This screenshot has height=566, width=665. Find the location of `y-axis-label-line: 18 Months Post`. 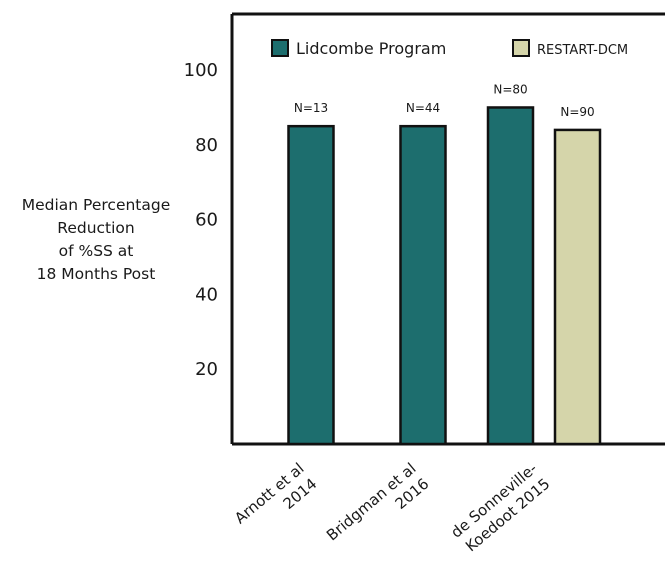

y-axis-label-line: 18 Months Post is located at coordinates (96, 274).